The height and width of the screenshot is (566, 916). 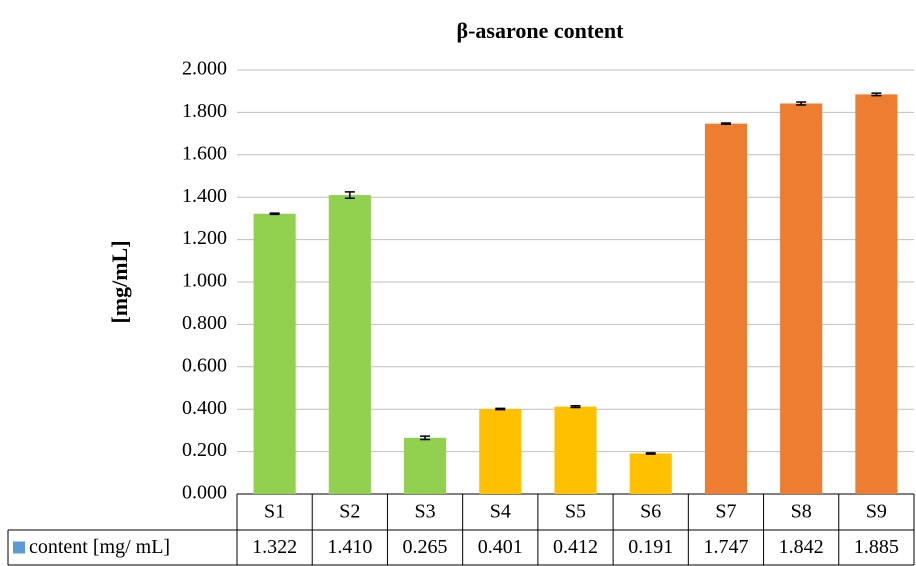 What do you see at coordinates (349, 512) in the screenshot?
I see `x-tick-label: S2` at bounding box center [349, 512].